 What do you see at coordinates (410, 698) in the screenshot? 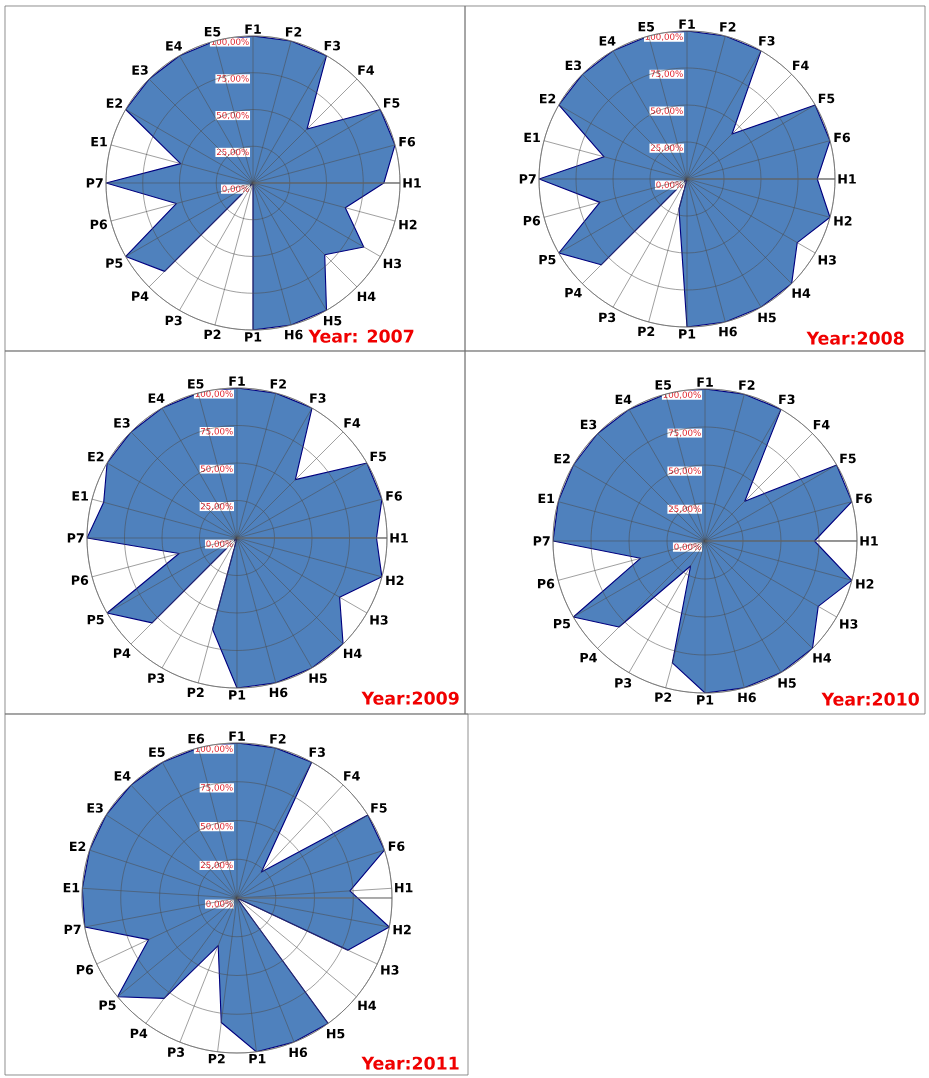
I see `text: Year:2009` at bounding box center [410, 698].